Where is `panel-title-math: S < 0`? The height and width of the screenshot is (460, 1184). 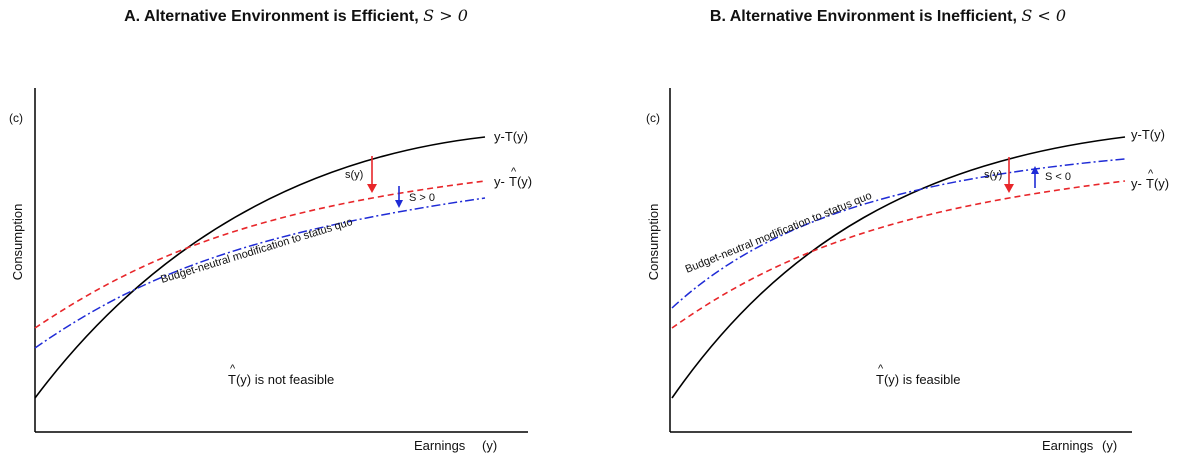
panel-title-math: S < 0 is located at coordinates (1044, 15).